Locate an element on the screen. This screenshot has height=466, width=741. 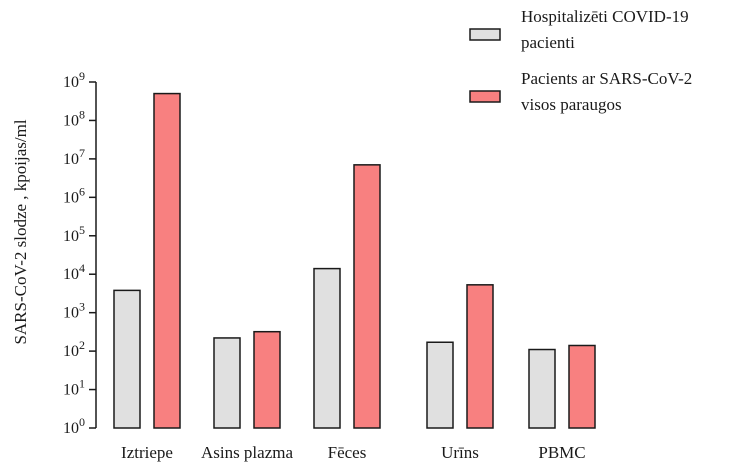
x-category-label: Asins plazma is located at coordinates (247, 452).